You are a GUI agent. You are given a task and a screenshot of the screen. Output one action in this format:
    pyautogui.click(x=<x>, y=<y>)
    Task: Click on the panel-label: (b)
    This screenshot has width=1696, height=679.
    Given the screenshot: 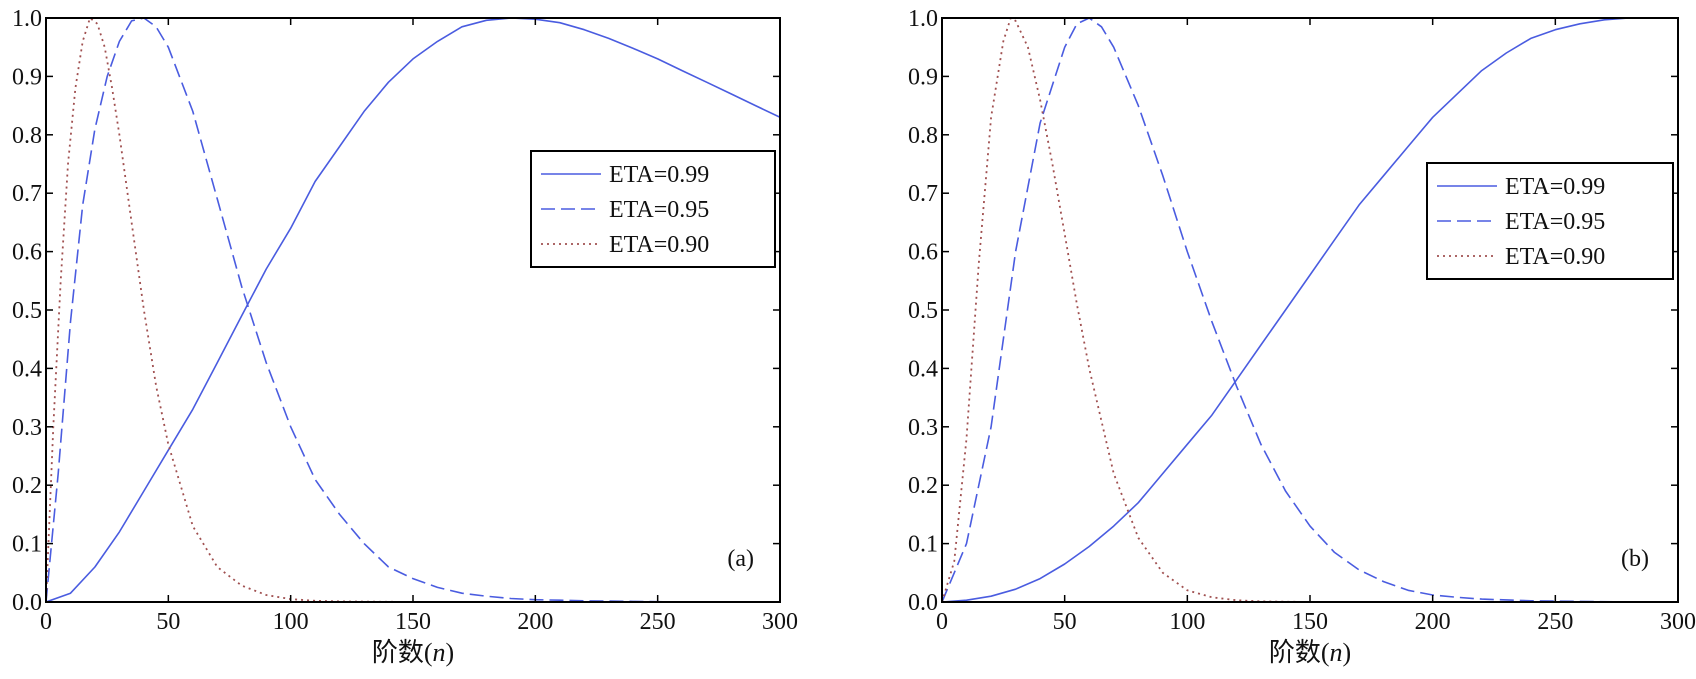 What is the action you would take?
    pyautogui.click(x=1635, y=559)
    